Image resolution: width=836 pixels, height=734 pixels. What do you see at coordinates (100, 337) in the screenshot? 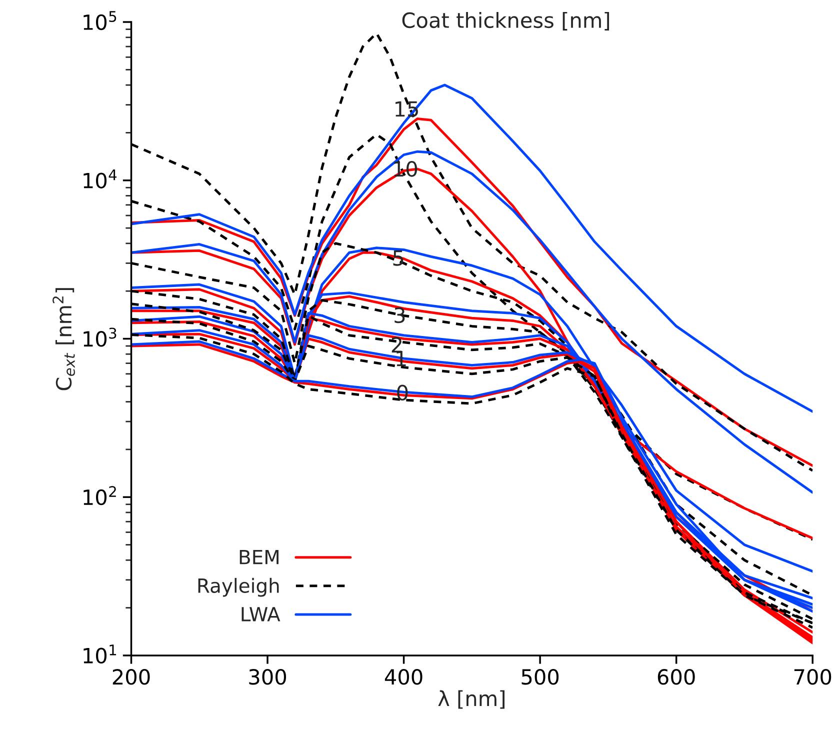
I see `y-tick-label: 10$^{3}$` at bounding box center [100, 337].